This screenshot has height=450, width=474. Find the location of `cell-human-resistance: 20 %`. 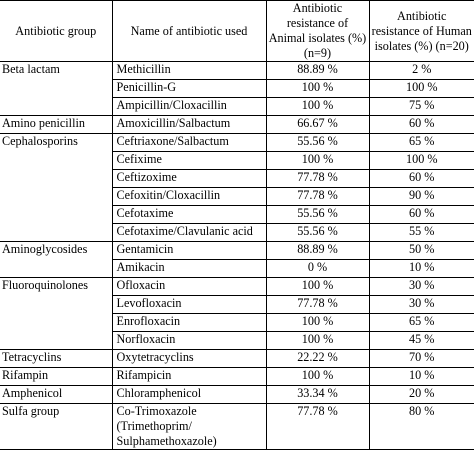

cell-human-resistance: 20 % is located at coordinates (421, 394).